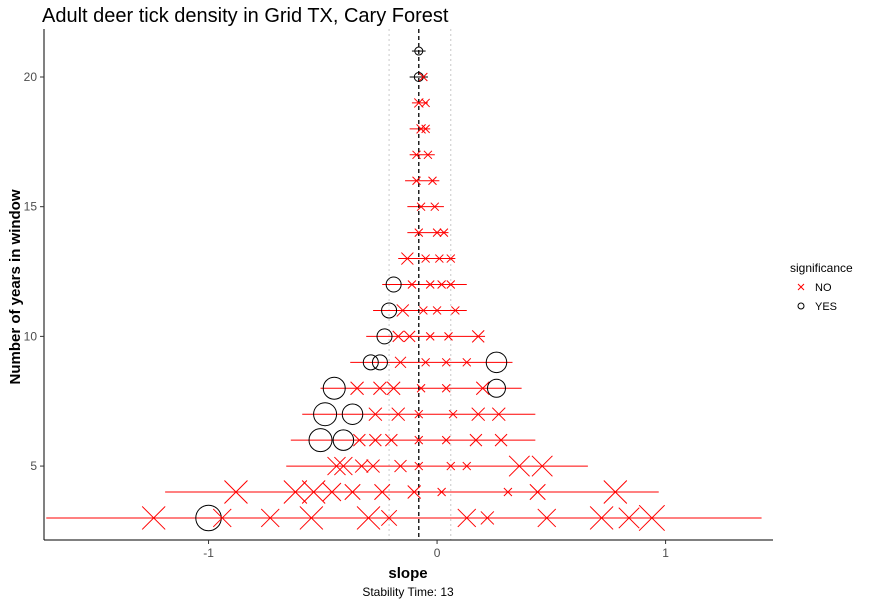 The width and height of the screenshot is (876, 604). Describe the element at coordinates (31, 207) in the screenshot. I see `y-tick-label: 15` at that location.